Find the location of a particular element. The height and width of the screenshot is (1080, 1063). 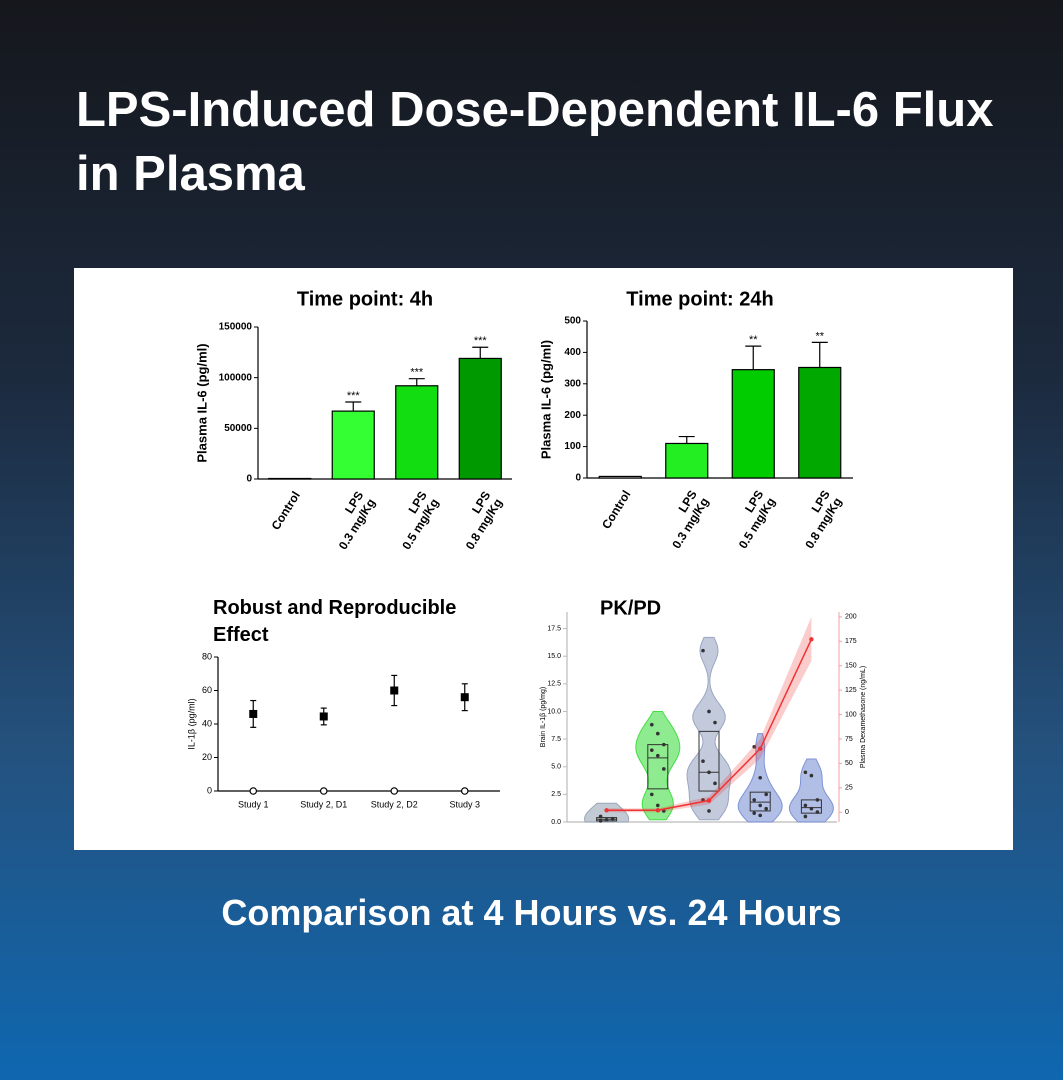

x-tick-label: Study 2, D1 is located at coordinates (323, 804).